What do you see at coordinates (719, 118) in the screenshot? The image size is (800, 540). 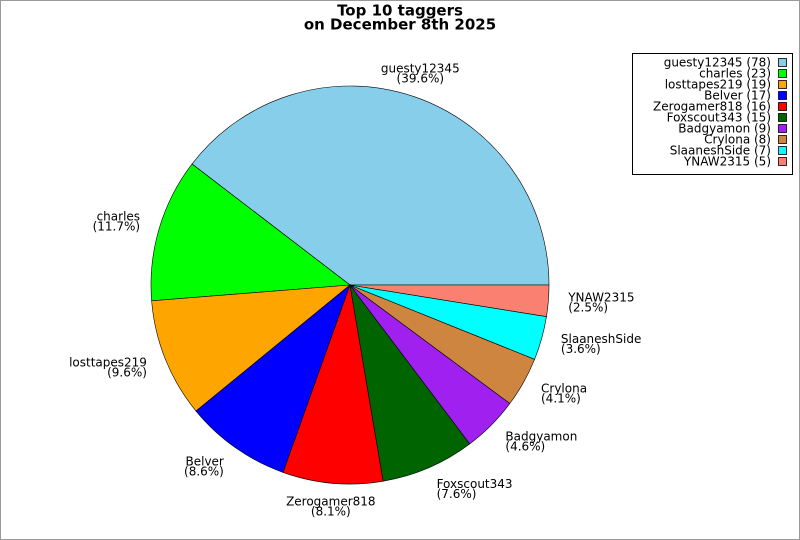 I see `legend-label: Foxscout343 (15)` at bounding box center [719, 118].